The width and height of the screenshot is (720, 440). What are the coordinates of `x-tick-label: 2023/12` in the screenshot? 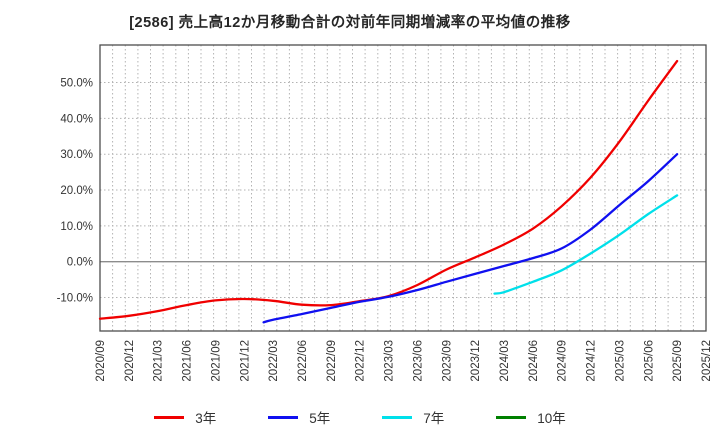 It's located at (476, 361).